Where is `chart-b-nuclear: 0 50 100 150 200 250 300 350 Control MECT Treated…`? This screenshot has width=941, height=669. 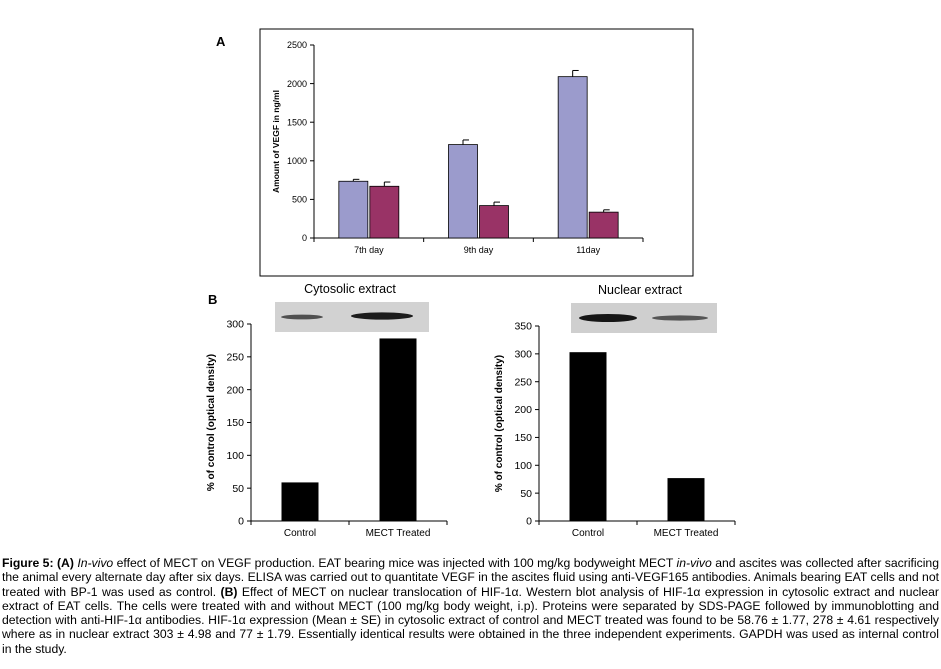
chart-b-nuclear: 0 50 100 150 200 250 300 350 Control MECT Treated… is located at coordinates (615, 430).